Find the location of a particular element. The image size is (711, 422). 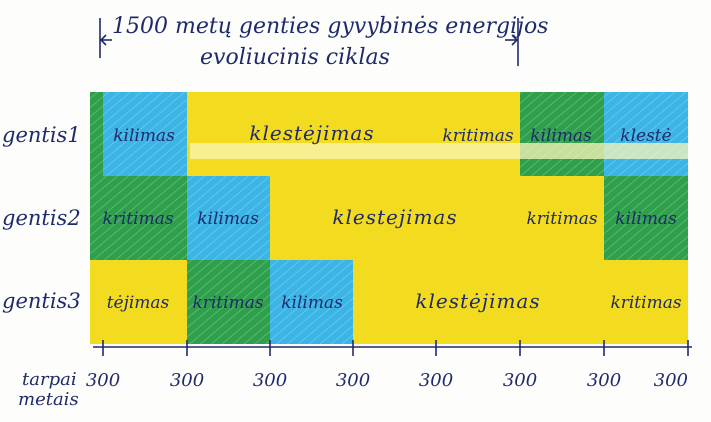

title-line-2: evoliucinis ciklas is located at coordinates (295, 57).